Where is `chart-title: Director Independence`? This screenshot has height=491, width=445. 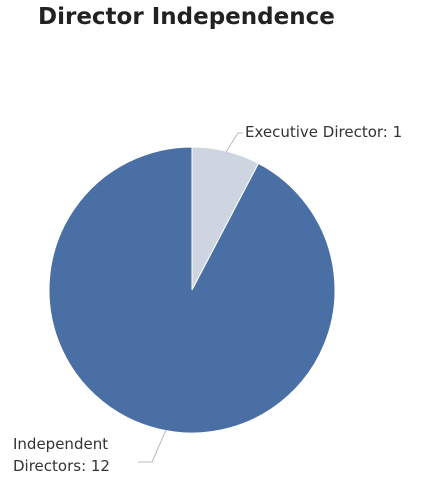 chart-title: Director Independence is located at coordinates (186, 17).